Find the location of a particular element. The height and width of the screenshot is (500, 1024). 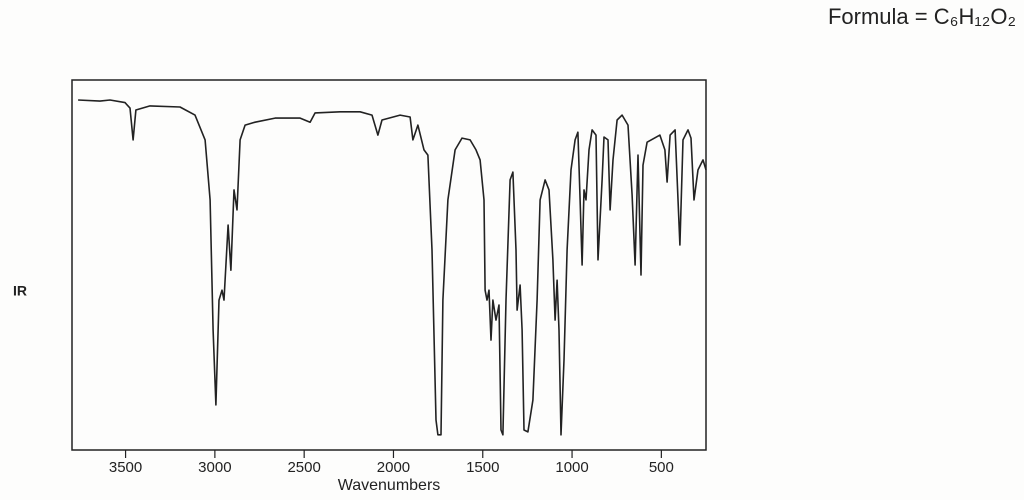

x-tick-label: 1000 is located at coordinates (571, 467).